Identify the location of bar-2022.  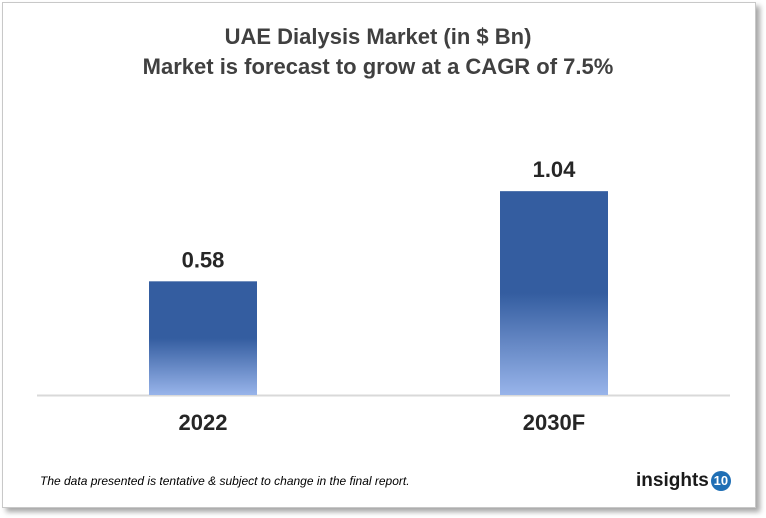
(203, 338).